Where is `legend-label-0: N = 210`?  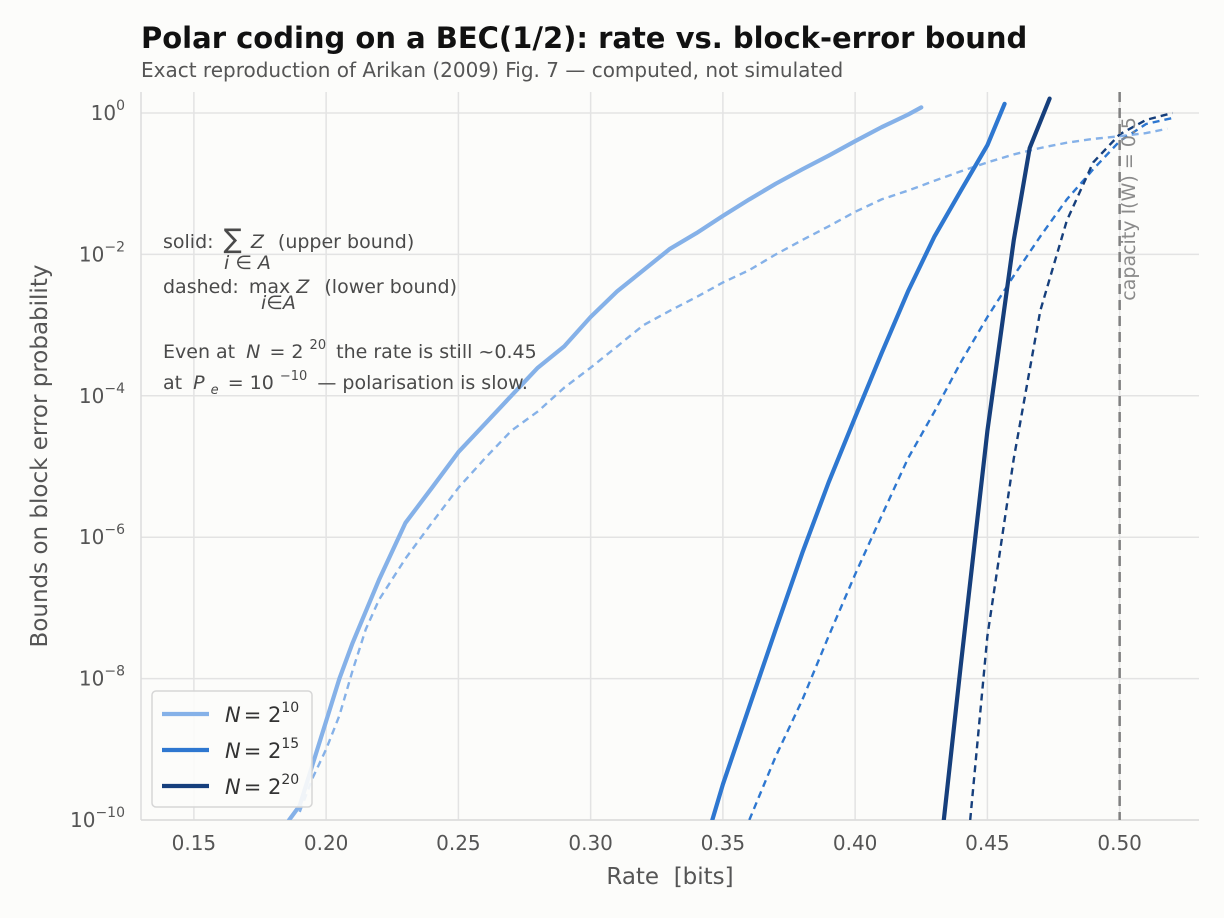 legend-label-0: N = 210 is located at coordinates (262, 713).